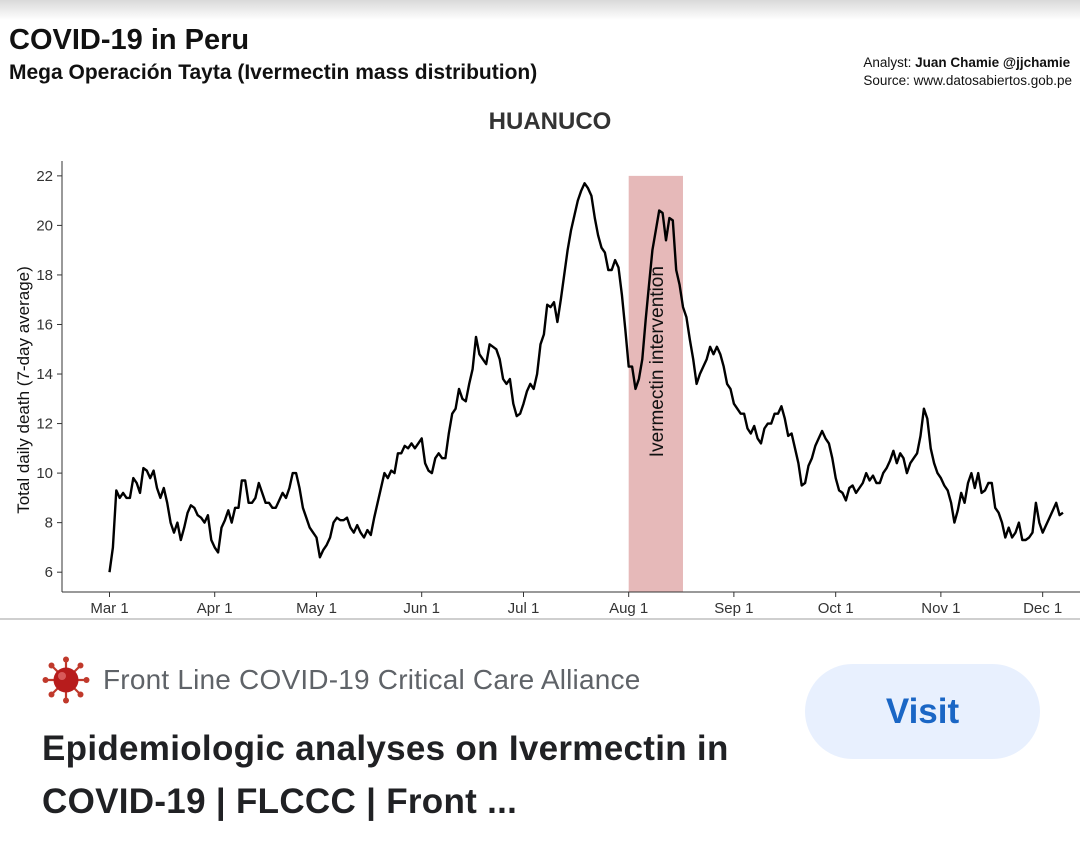  Describe the element at coordinates (44, 176) in the screenshot. I see `y-tick-label: 22` at that location.